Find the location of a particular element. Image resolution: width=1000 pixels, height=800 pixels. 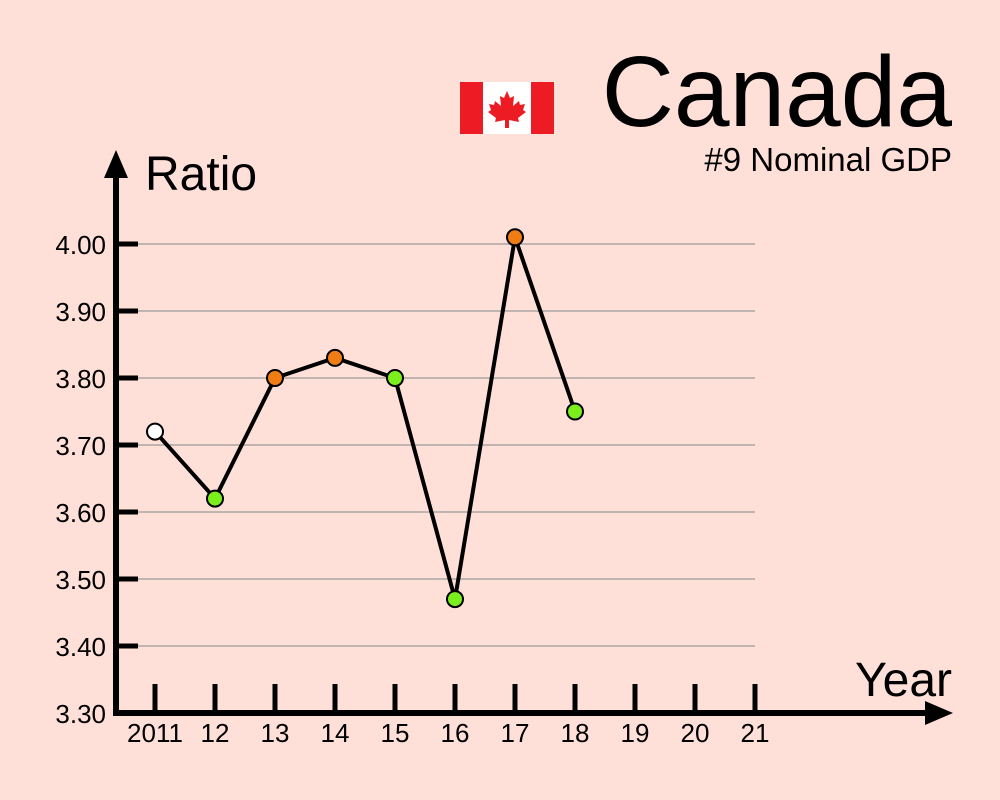

canada-flag-icon is located at coordinates (507, 108).